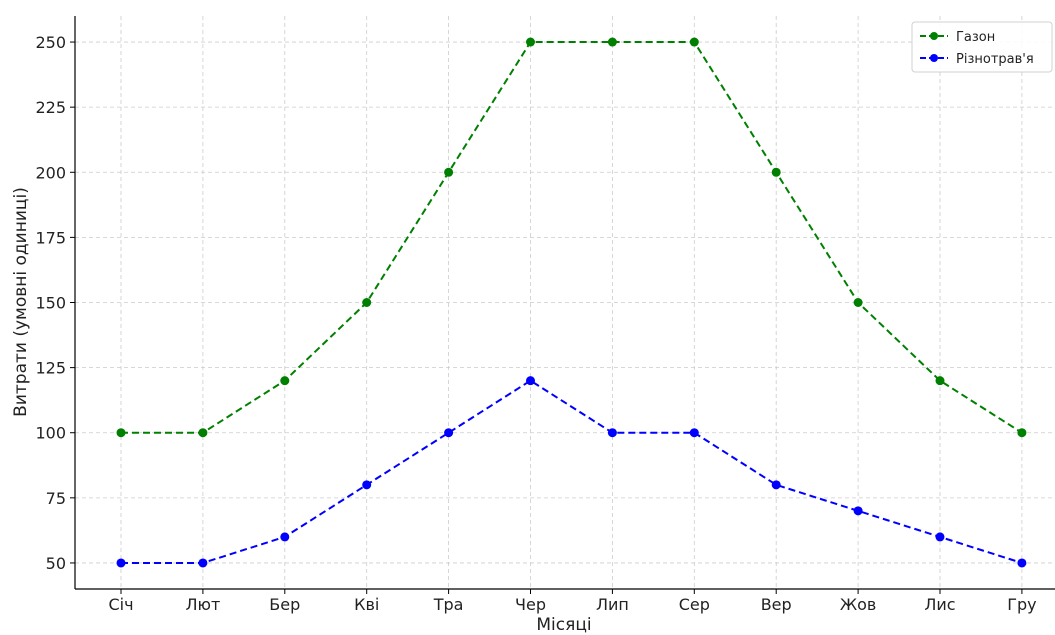 Image resolution: width=1055 pixels, height=635 pixels. What do you see at coordinates (1021, 604) in the screenshot?
I see `x-tick-label: Гру` at bounding box center [1021, 604].